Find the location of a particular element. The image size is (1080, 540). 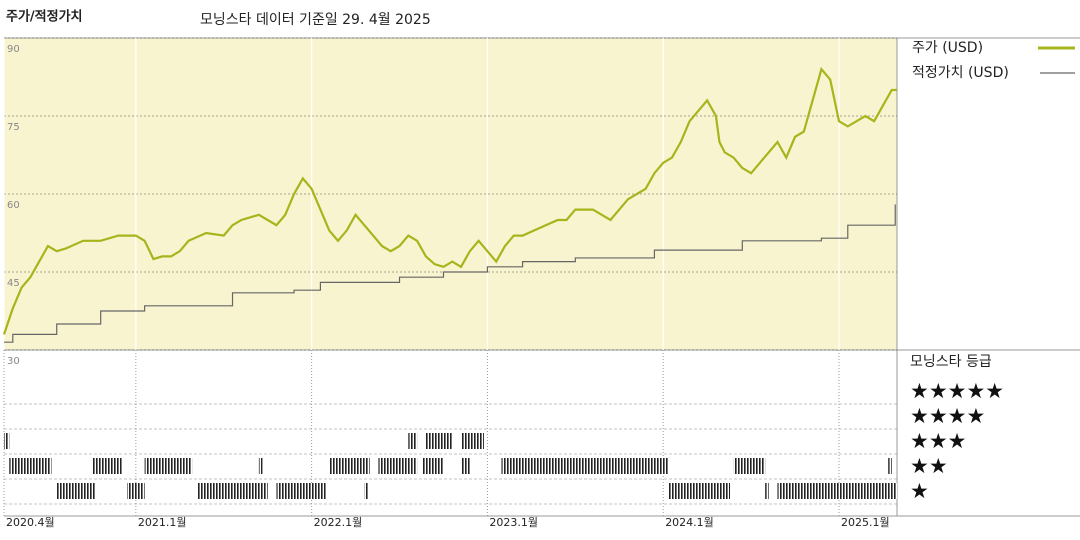

rating-level: ★★★★ is located at coordinates (947, 416).